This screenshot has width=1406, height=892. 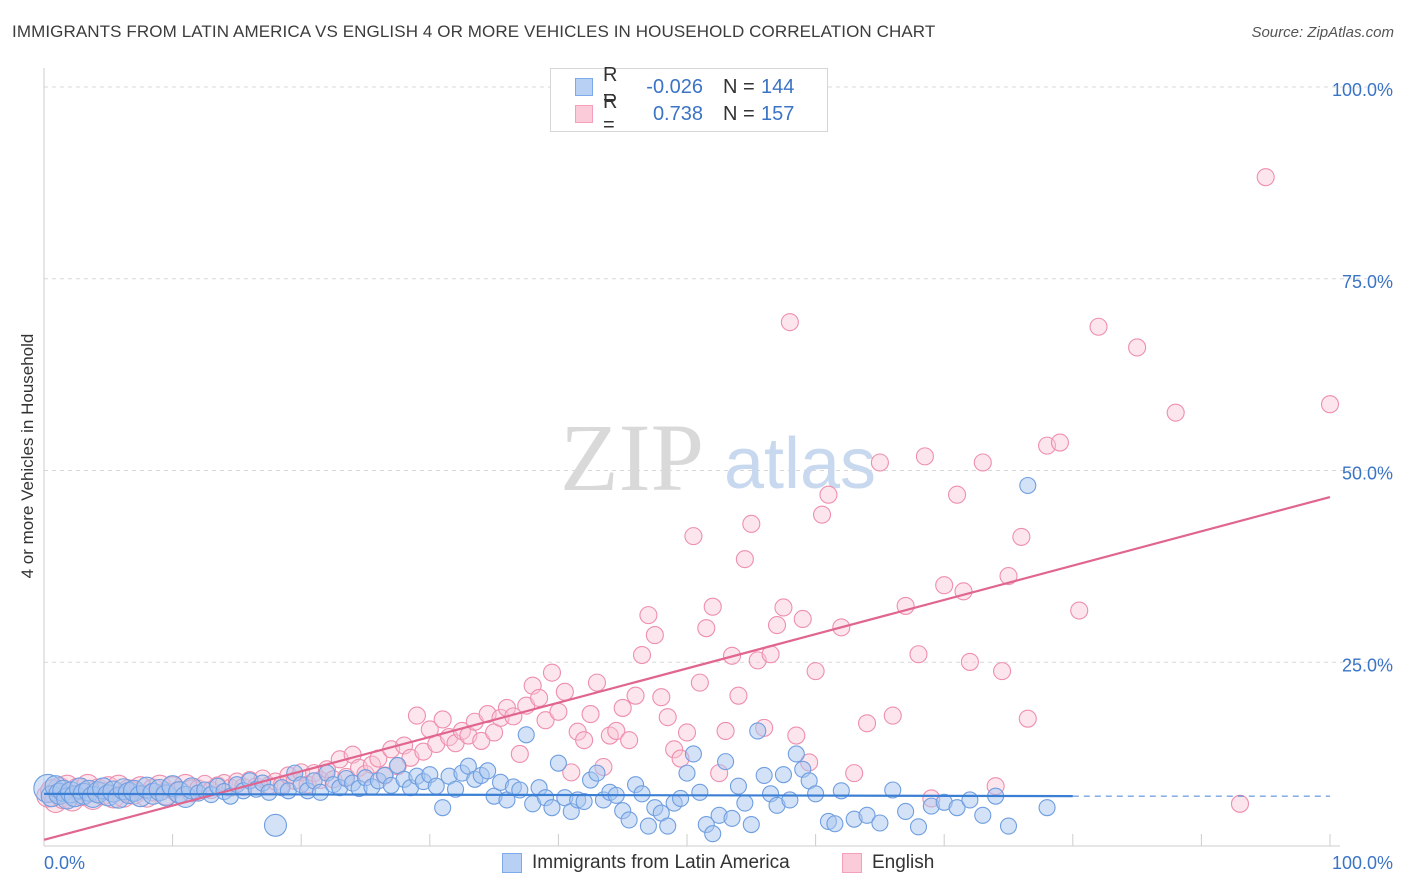 I want to click on legend-n-label: N =, so click(x=739, y=113).